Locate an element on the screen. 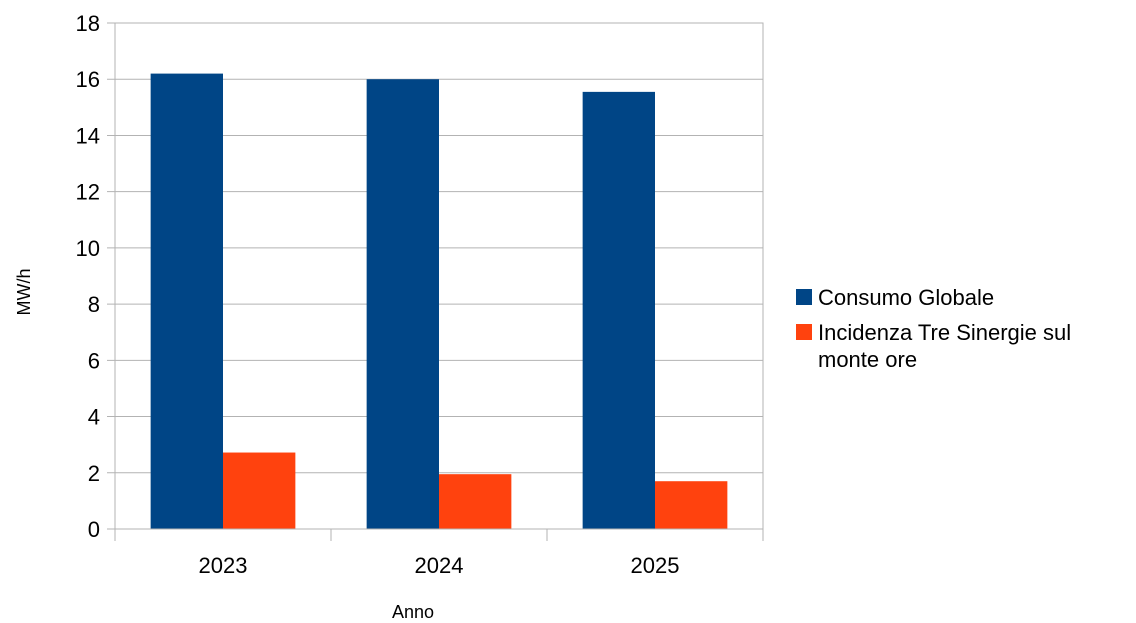 Image resolution: width=1136 pixels, height=623 pixels. bar-incidenza-tre-sinergie-2024 is located at coordinates (475, 501).